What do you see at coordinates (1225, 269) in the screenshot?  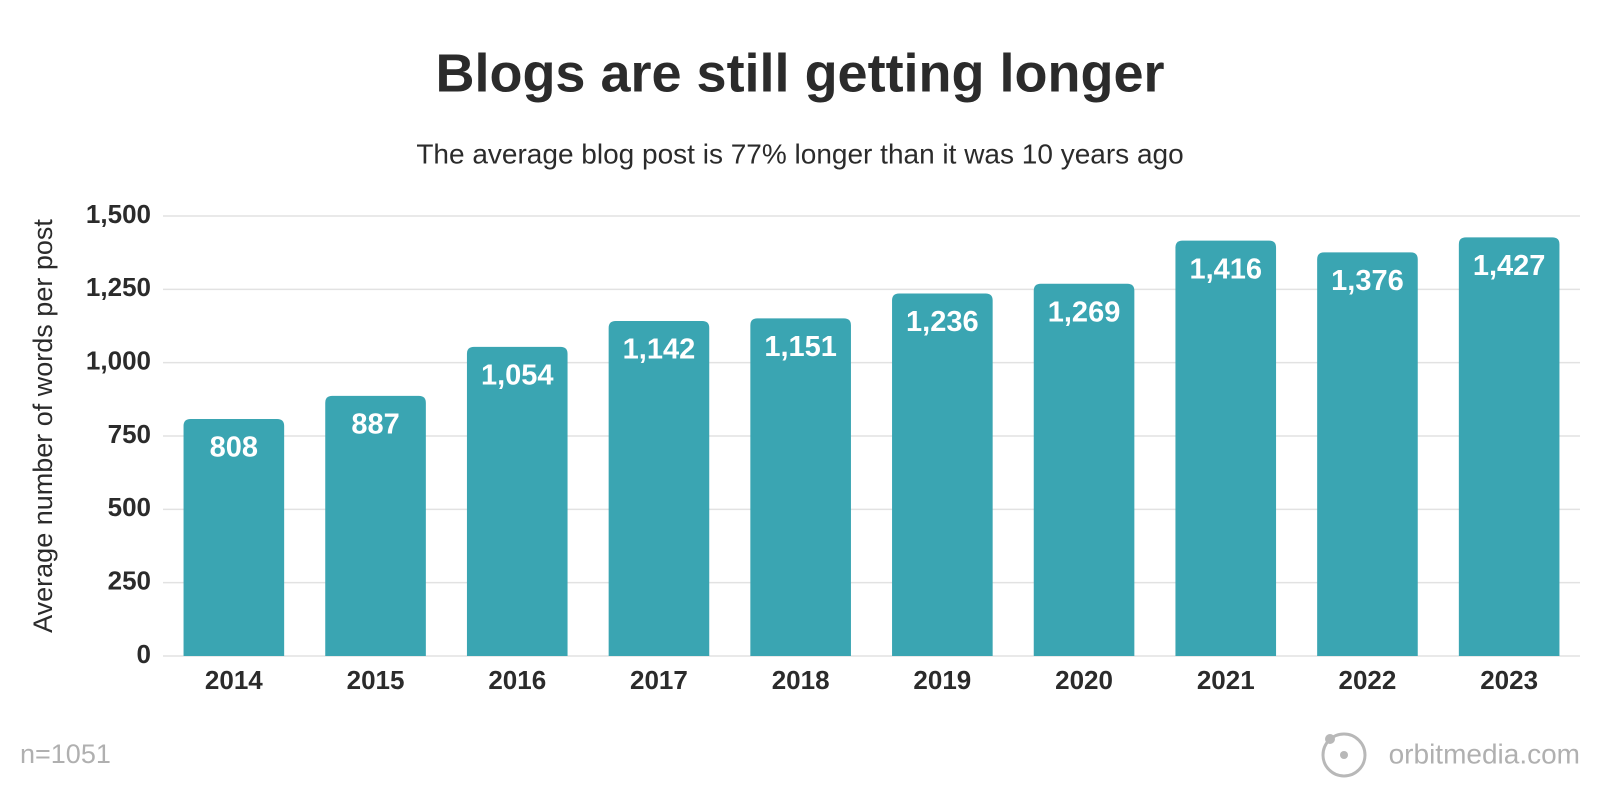 I see `value-label: 1,416` at bounding box center [1225, 269].